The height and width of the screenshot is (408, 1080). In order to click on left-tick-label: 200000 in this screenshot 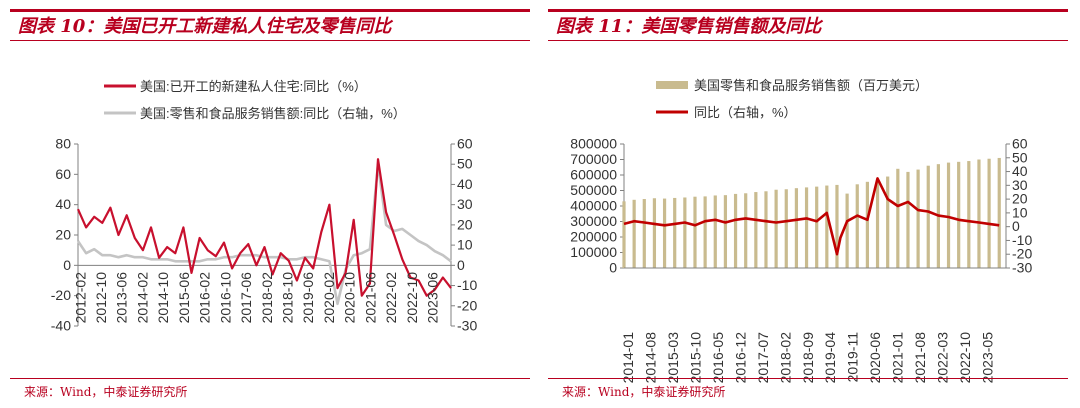, I will do `click(593, 237)`.